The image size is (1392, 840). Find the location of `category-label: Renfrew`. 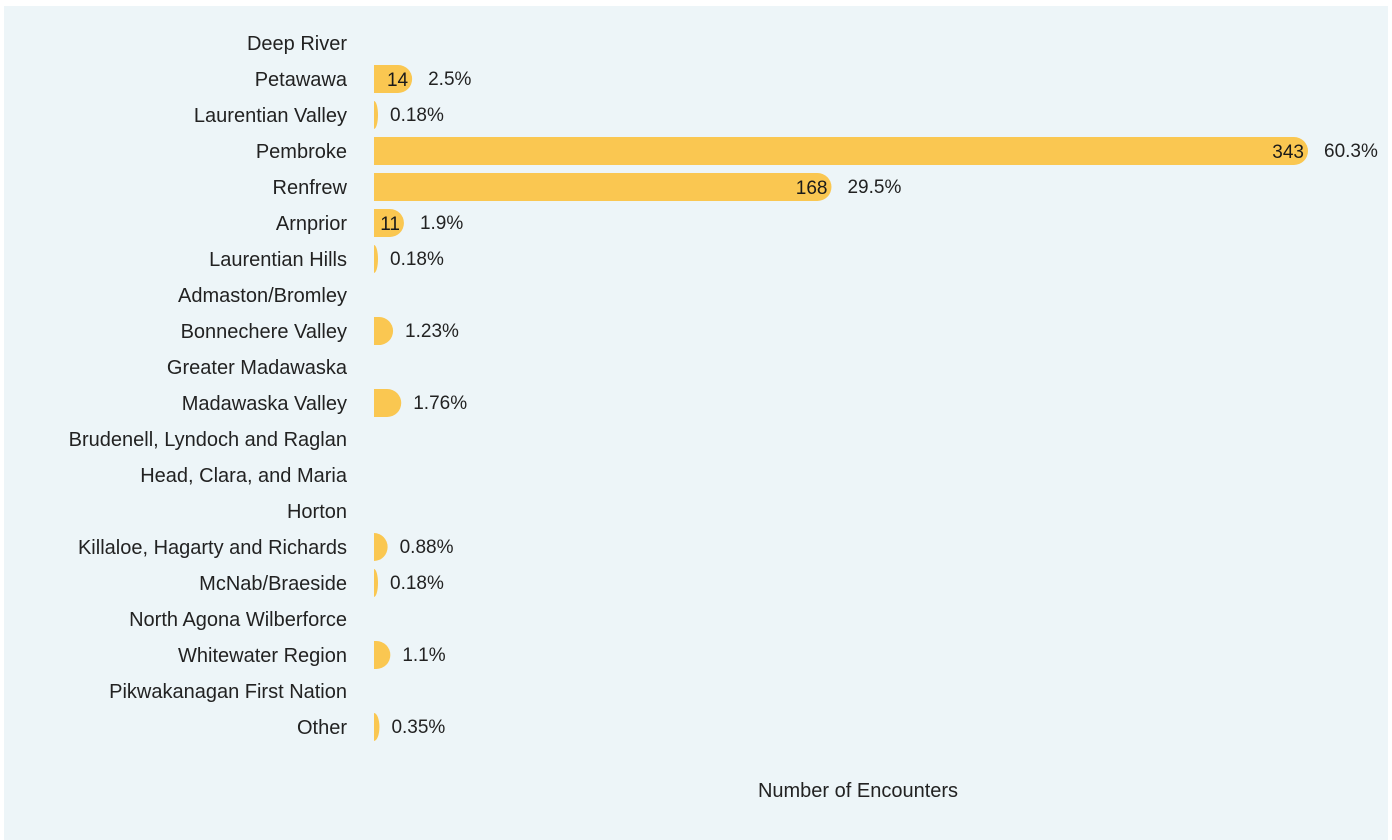

category-label: Renfrew is located at coordinates (310, 188).